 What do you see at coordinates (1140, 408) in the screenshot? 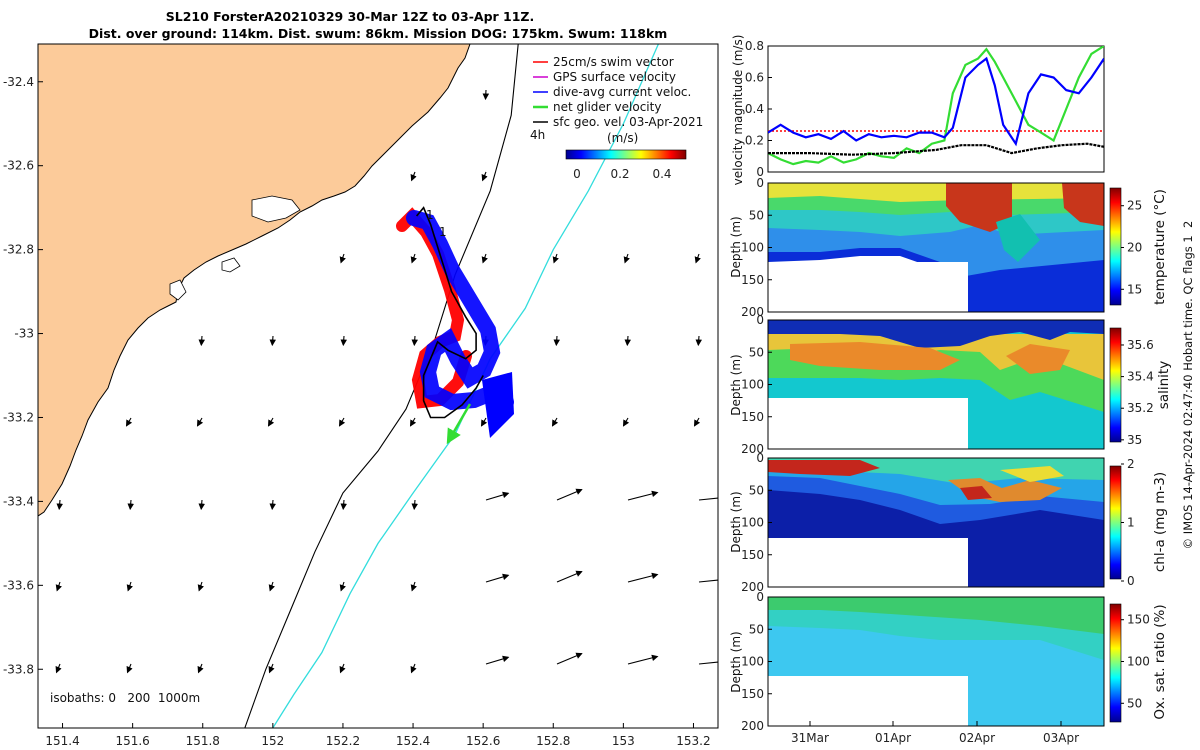
I see `colorbar-tick-label: 35.2` at bounding box center [1140, 408].